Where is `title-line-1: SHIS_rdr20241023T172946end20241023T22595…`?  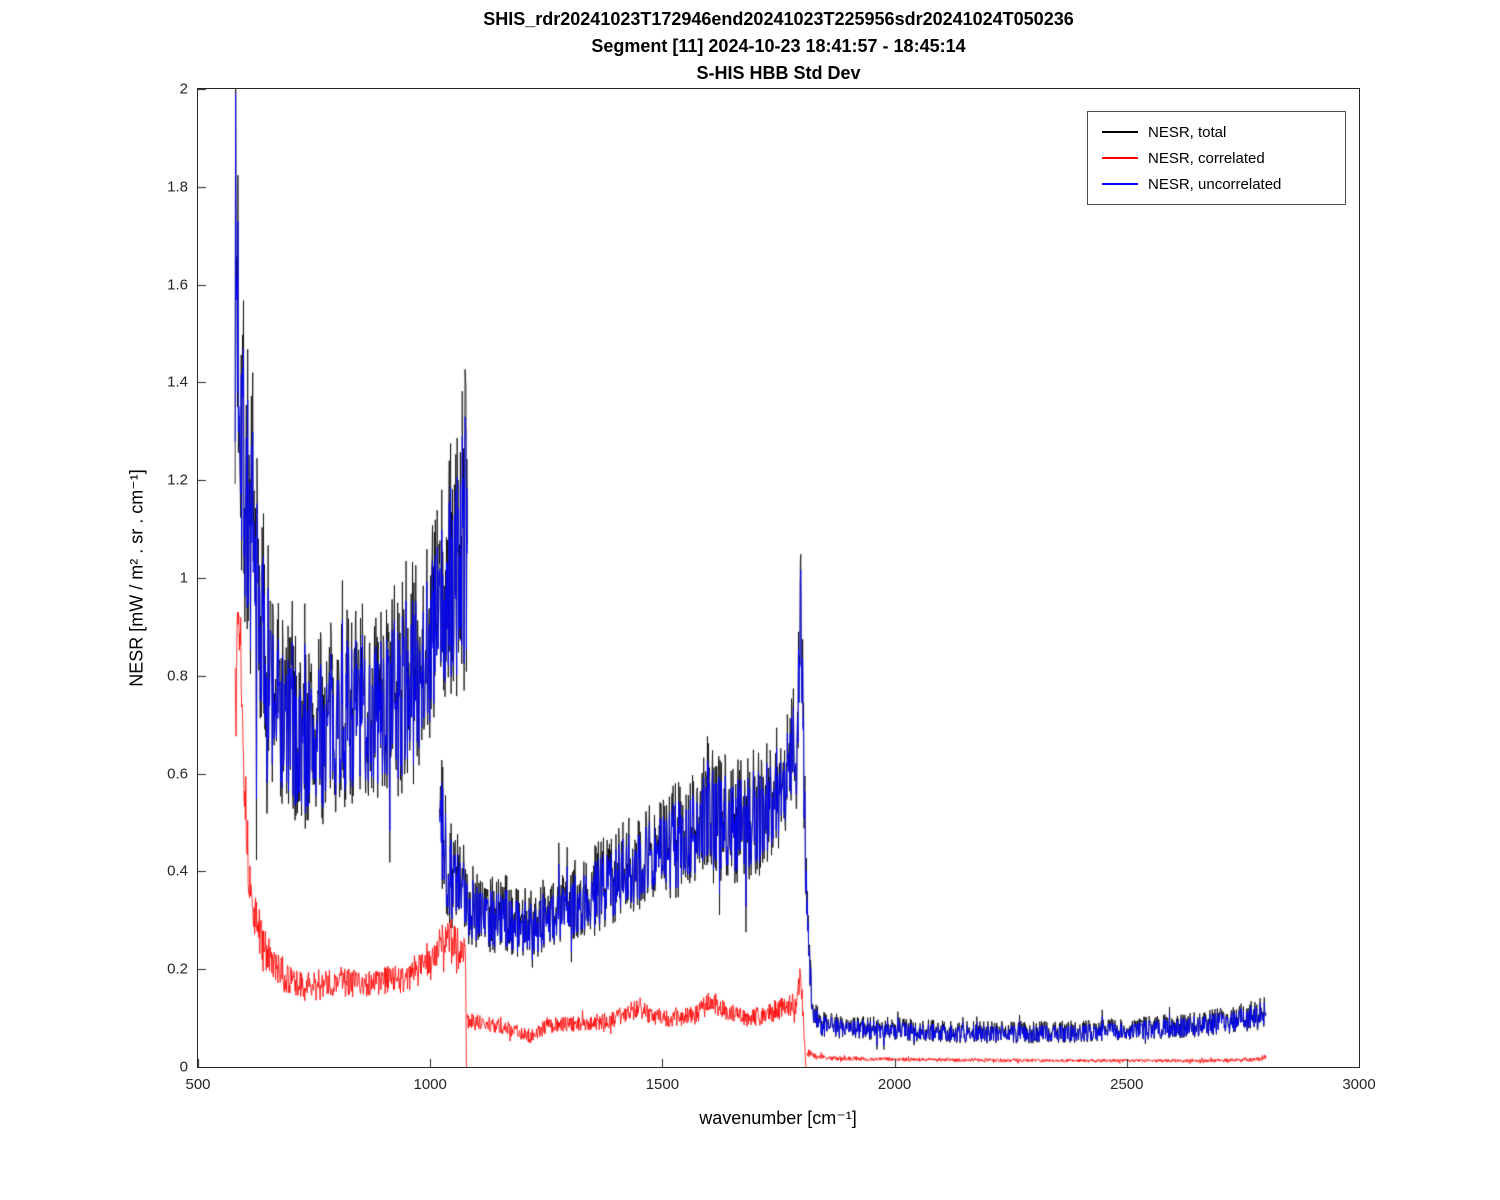 title-line-1: SHIS_rdr20241023T172946end20241023T22595… is located at coordinates (778, 19).